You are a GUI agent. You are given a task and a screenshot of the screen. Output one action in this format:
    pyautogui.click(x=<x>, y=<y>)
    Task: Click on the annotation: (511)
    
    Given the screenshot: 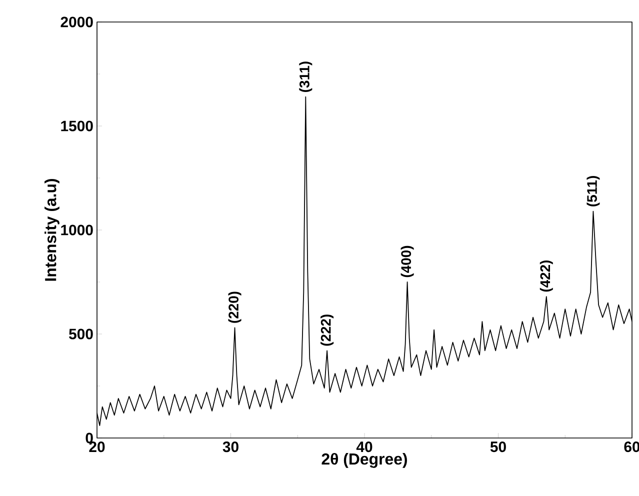 What is the action you would take?
    pyautogui.click(x=593, y=191)
    